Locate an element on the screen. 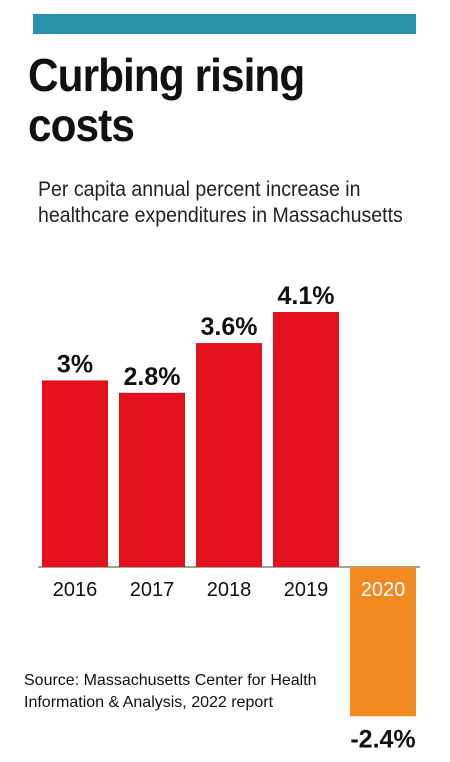  category-label-2018: 2018 is located at coordinates (229, 590).